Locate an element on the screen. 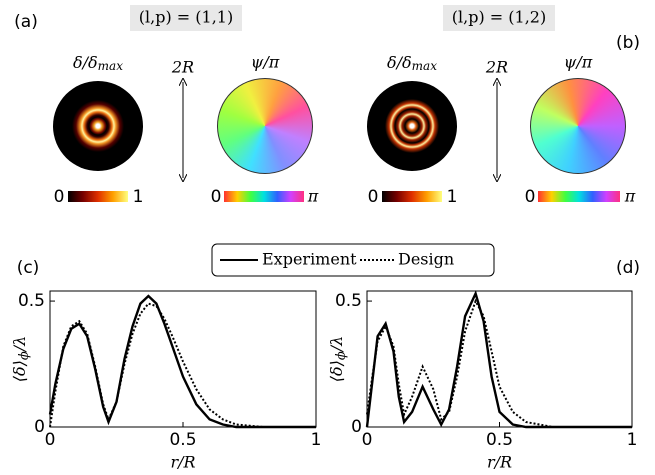 The width and height of the screenshot is (655, 475). mode-label: (l,p) = (1,1) is located at coordinates (186, 17).